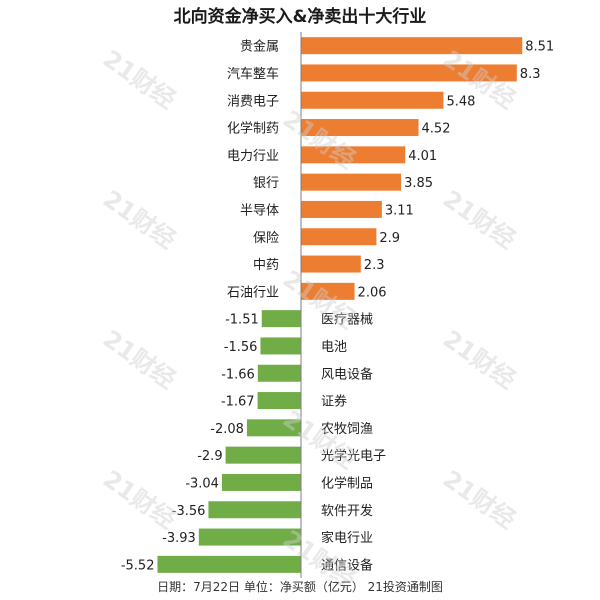  I want to click on value-label-13: -1.67, so click(238, 402).